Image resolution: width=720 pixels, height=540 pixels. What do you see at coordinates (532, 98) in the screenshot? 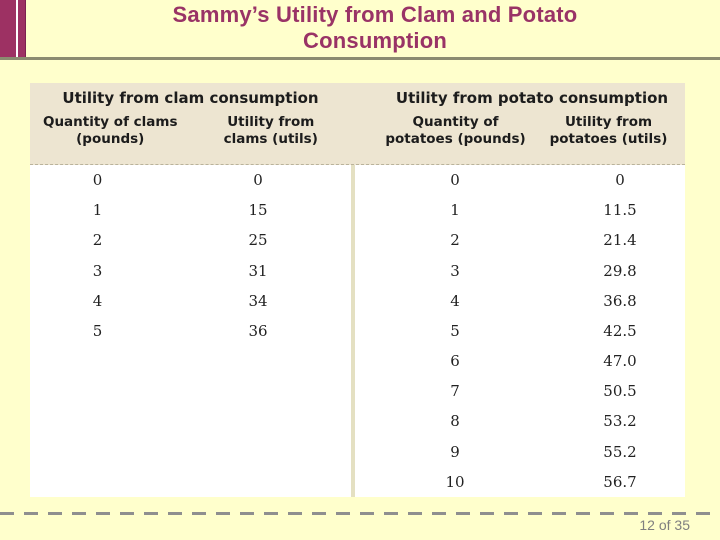
I see `potato-group-header: Utility from potato consumption` at bounding box center [532, 98].